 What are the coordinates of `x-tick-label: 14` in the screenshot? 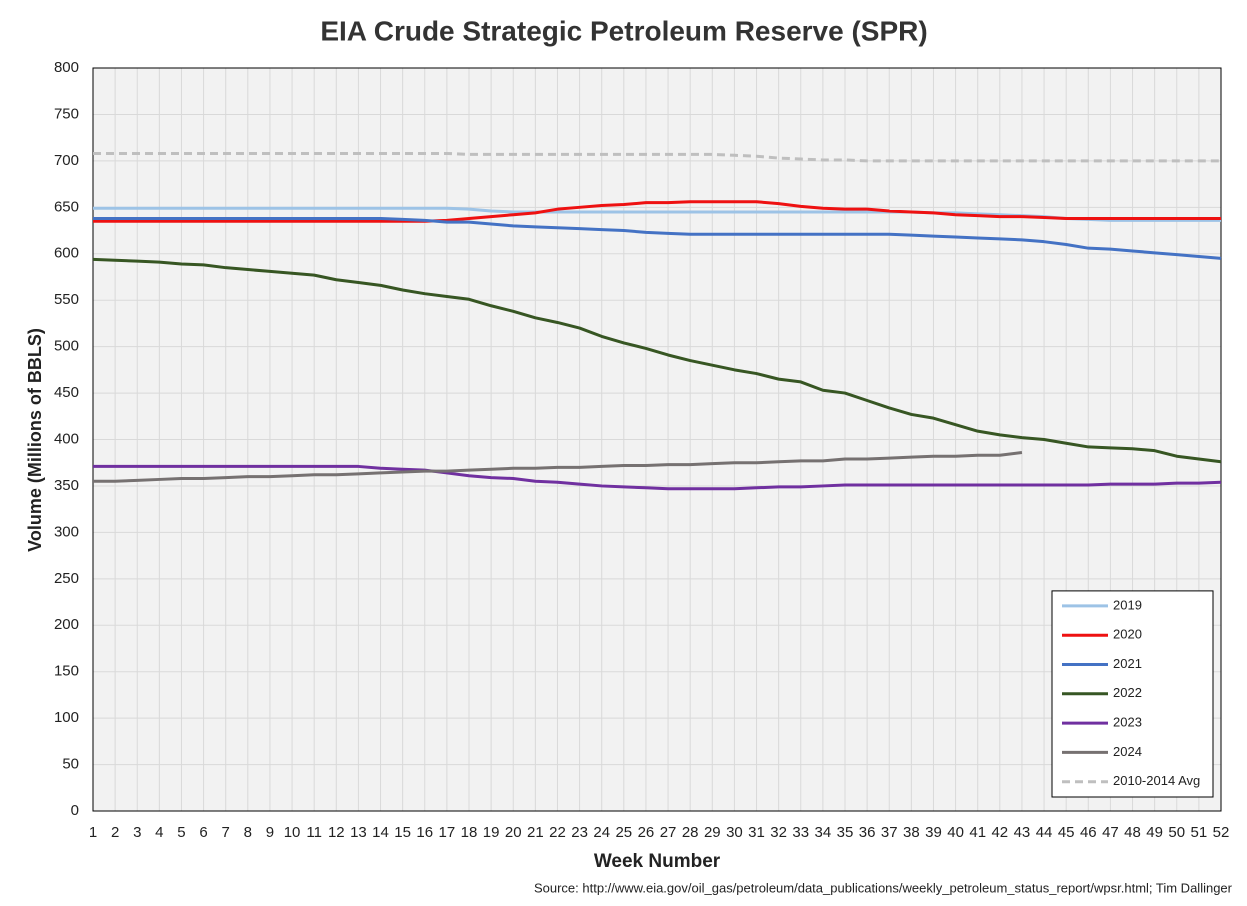 It's located at (380, 832).